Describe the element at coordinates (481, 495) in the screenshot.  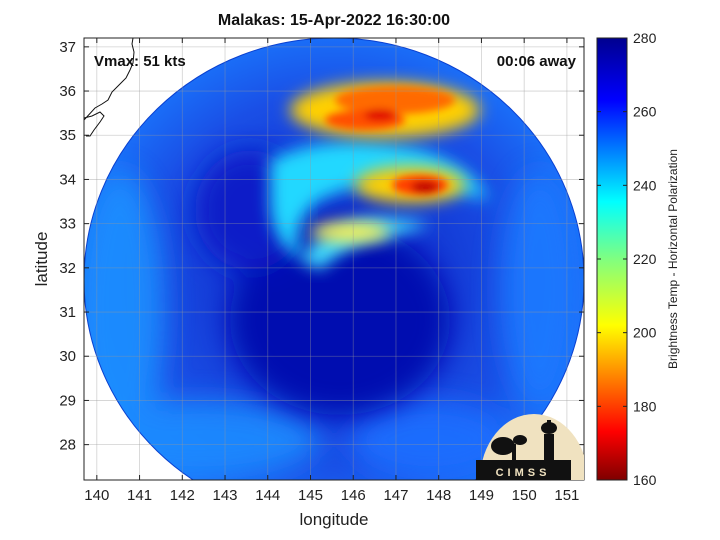
I see `x-tick-label: 149` at that location.